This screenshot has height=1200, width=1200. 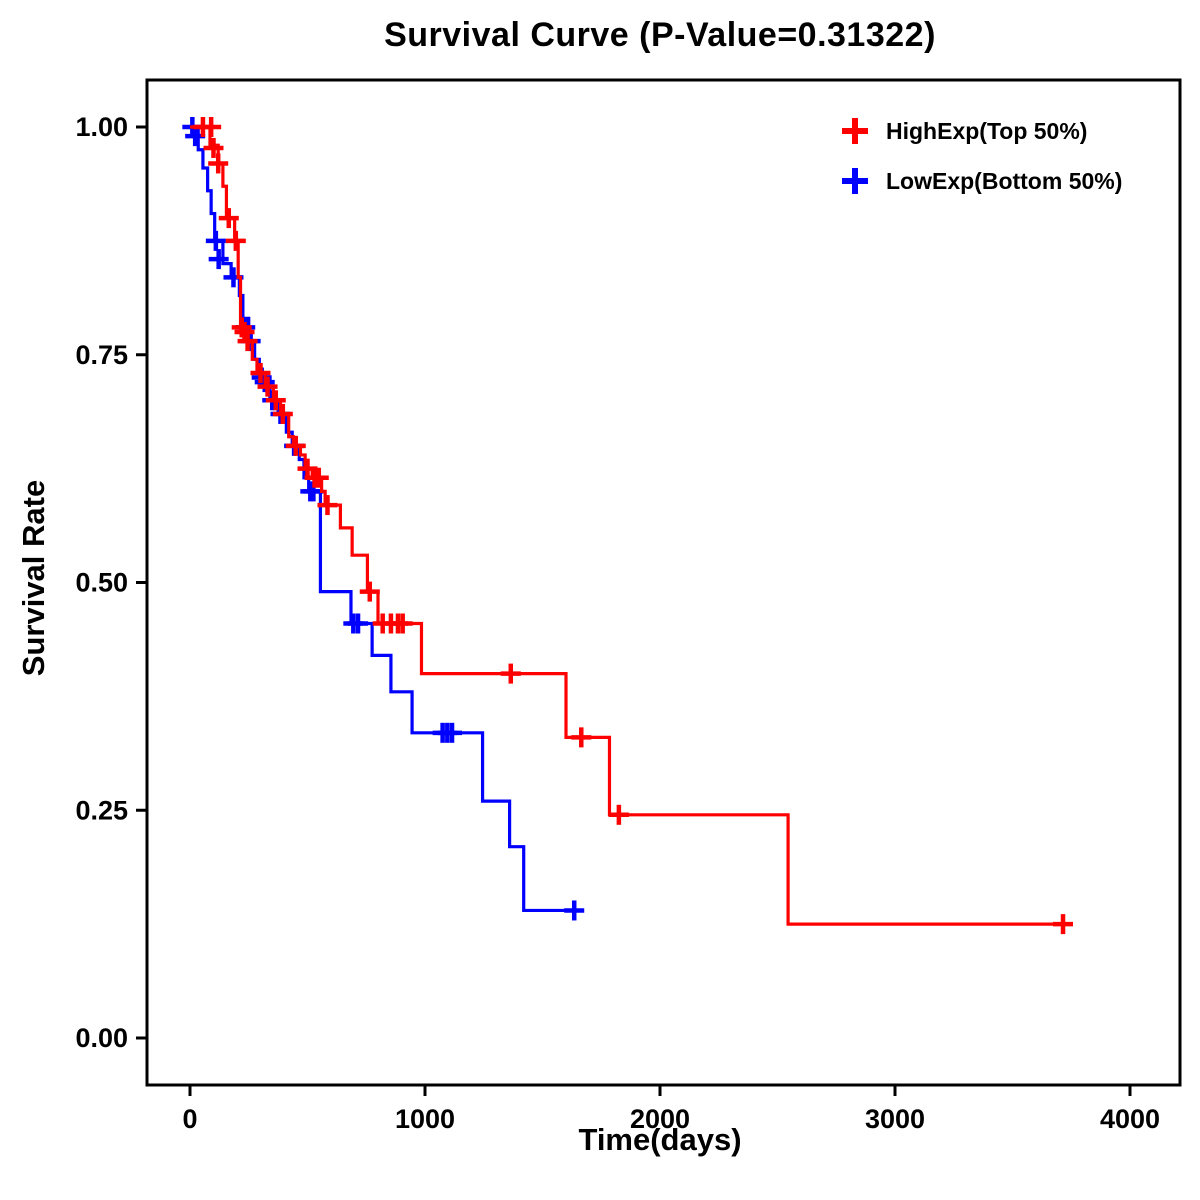 I want to click on svg-text: 0.00, so click(x=101, y=1038).